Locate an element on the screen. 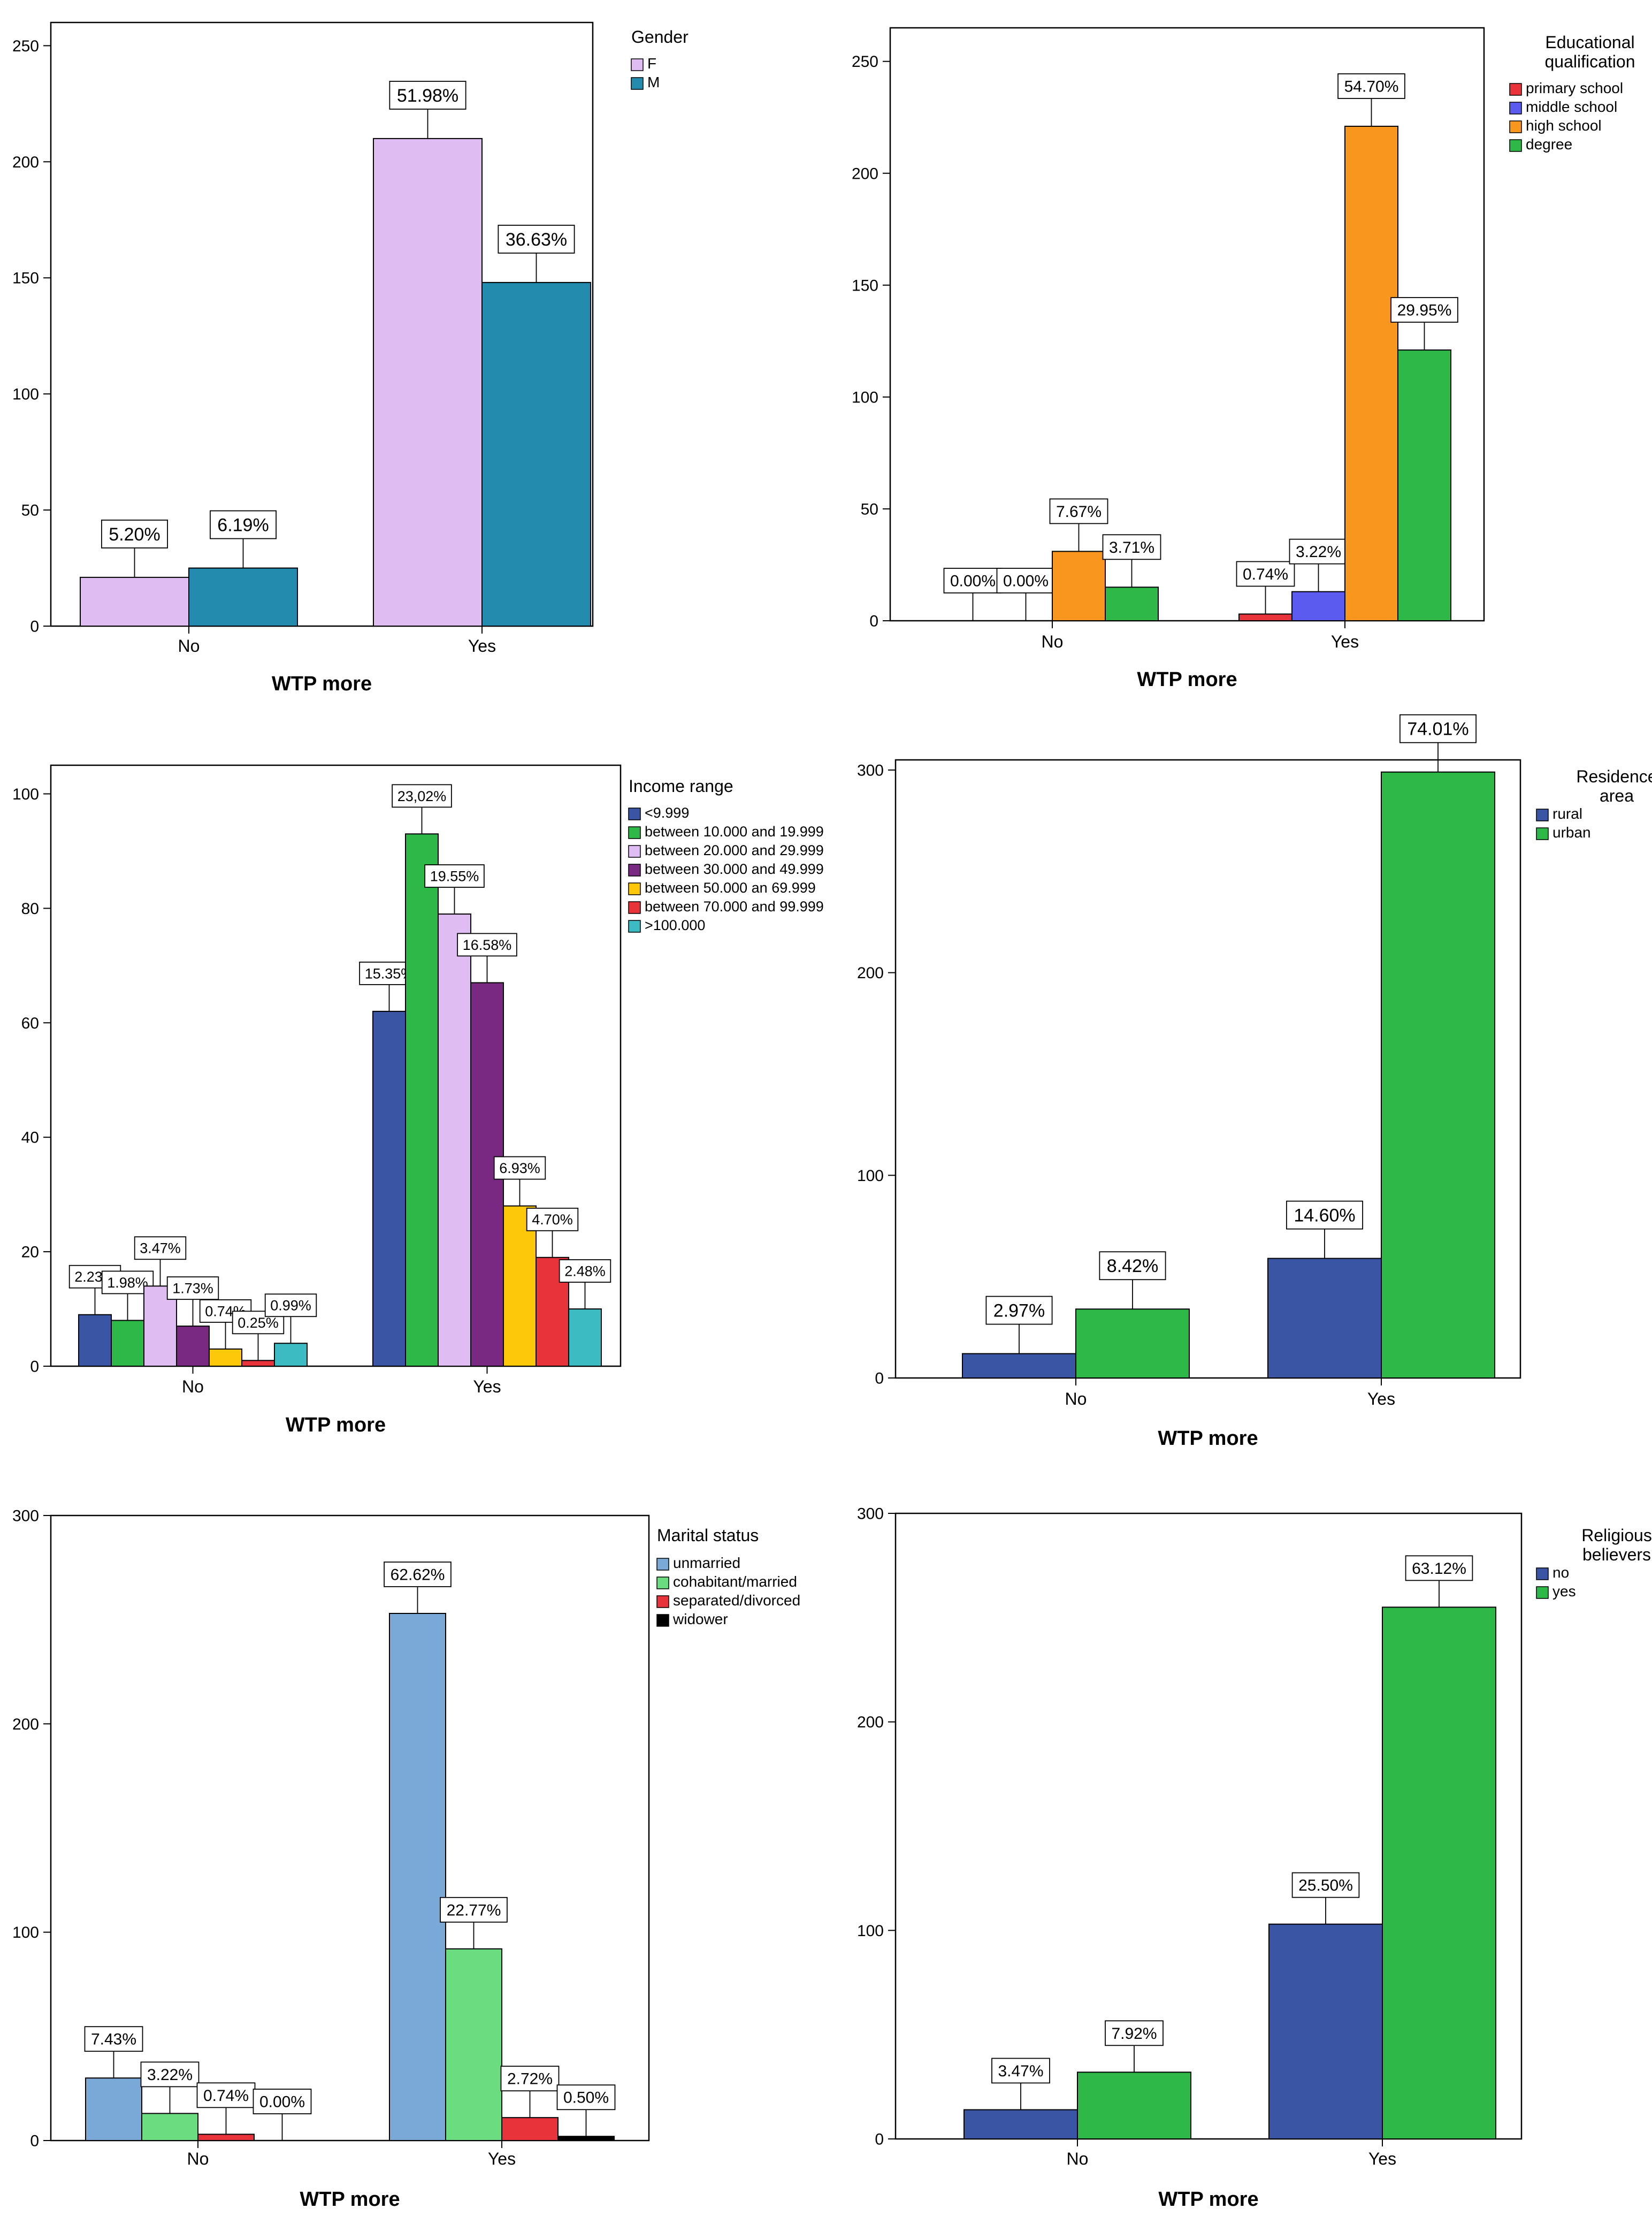  y-tick-label: 50 is located at coordinates (870, 509).